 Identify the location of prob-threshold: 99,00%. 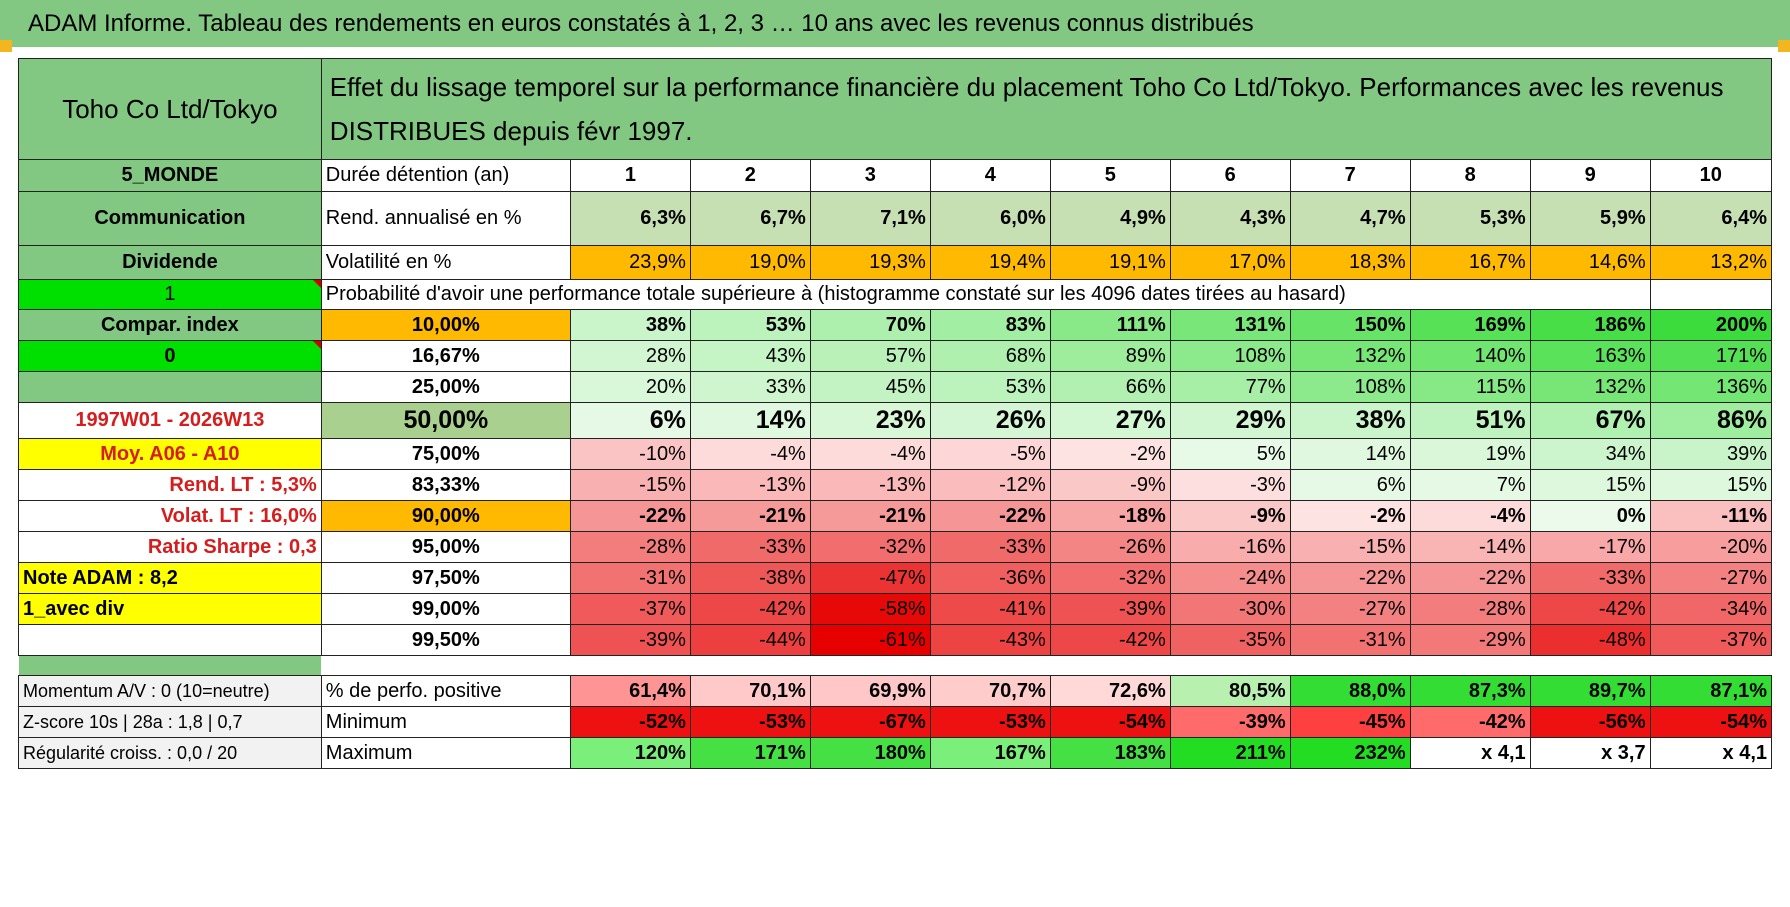
(445, 609).